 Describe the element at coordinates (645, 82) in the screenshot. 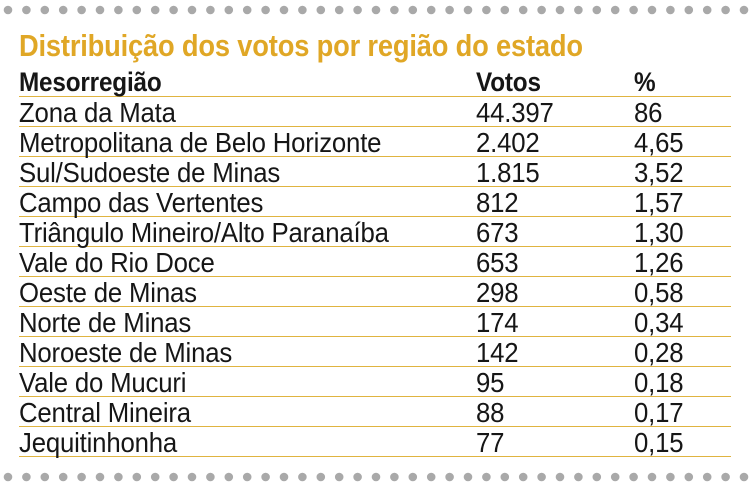

I see `header-percent: %` at that location.